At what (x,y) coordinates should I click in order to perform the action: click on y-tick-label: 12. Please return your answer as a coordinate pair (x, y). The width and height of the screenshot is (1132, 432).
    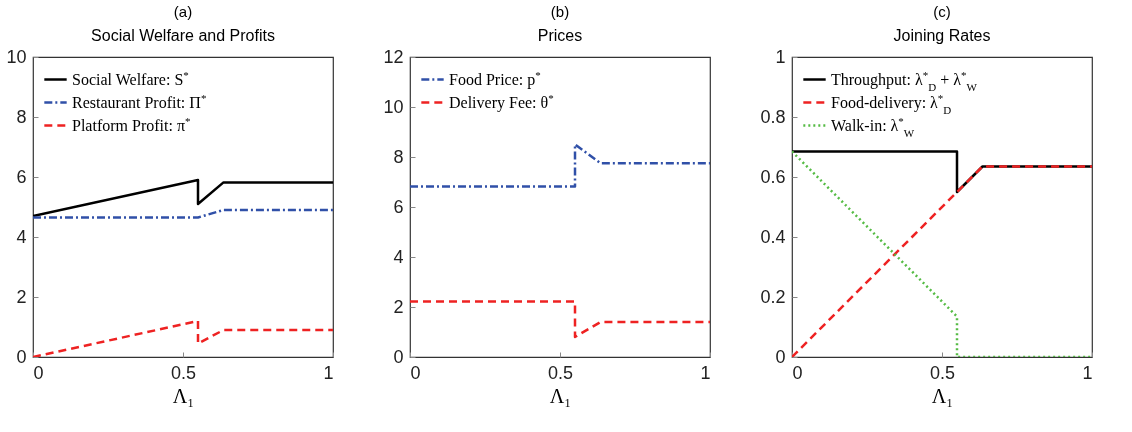
    Looking at the image, I should click on (393, 56).